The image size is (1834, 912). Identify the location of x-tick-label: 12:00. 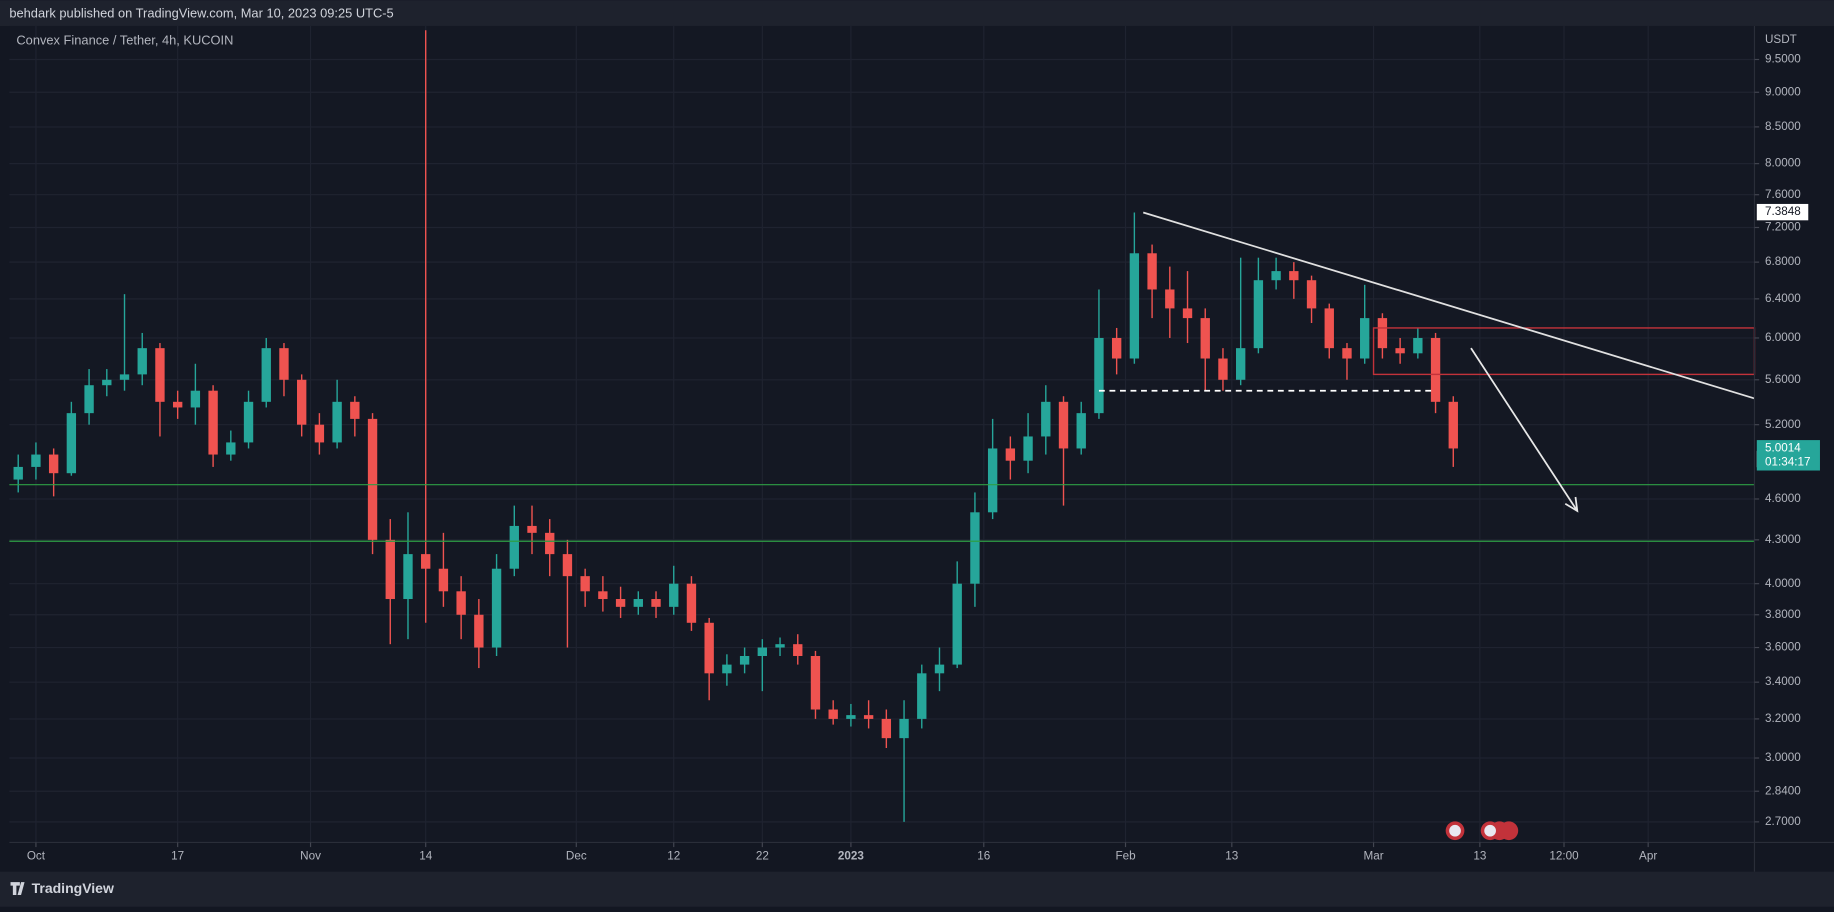
(1564, 856).